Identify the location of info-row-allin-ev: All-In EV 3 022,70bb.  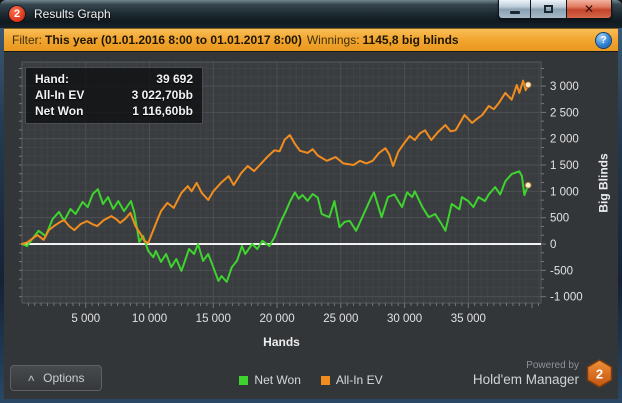
(114, 95).